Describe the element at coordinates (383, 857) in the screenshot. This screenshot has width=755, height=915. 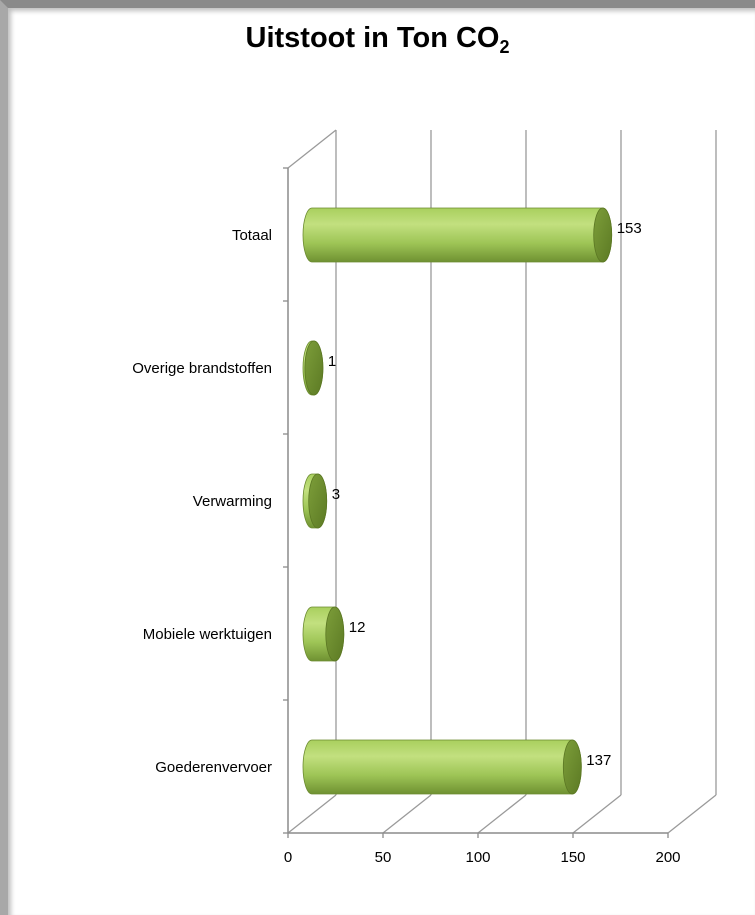
I see `x-tick-label-50: 50` at that location.